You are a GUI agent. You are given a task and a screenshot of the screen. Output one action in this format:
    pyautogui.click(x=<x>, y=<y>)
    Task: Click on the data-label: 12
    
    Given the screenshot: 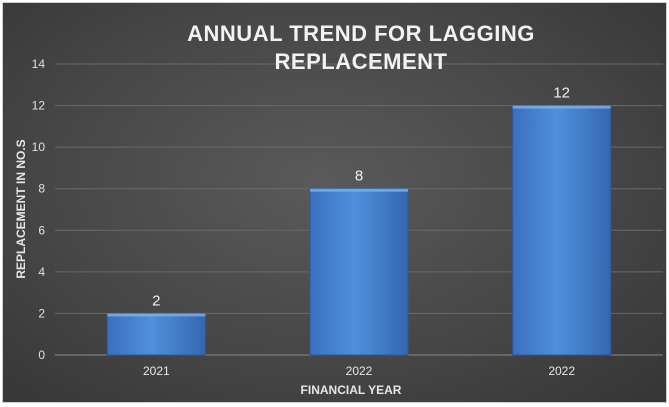 What is the action you would take?
    pyautogui.click(x=561, y=93)
    